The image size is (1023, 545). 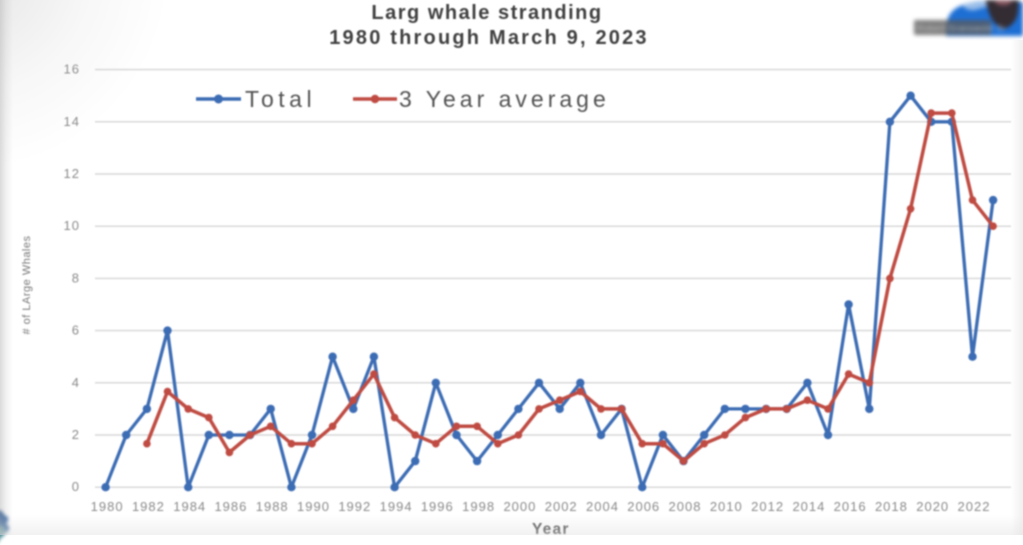 I want to click on svg-text: 2008, so click(x=685, y=506).